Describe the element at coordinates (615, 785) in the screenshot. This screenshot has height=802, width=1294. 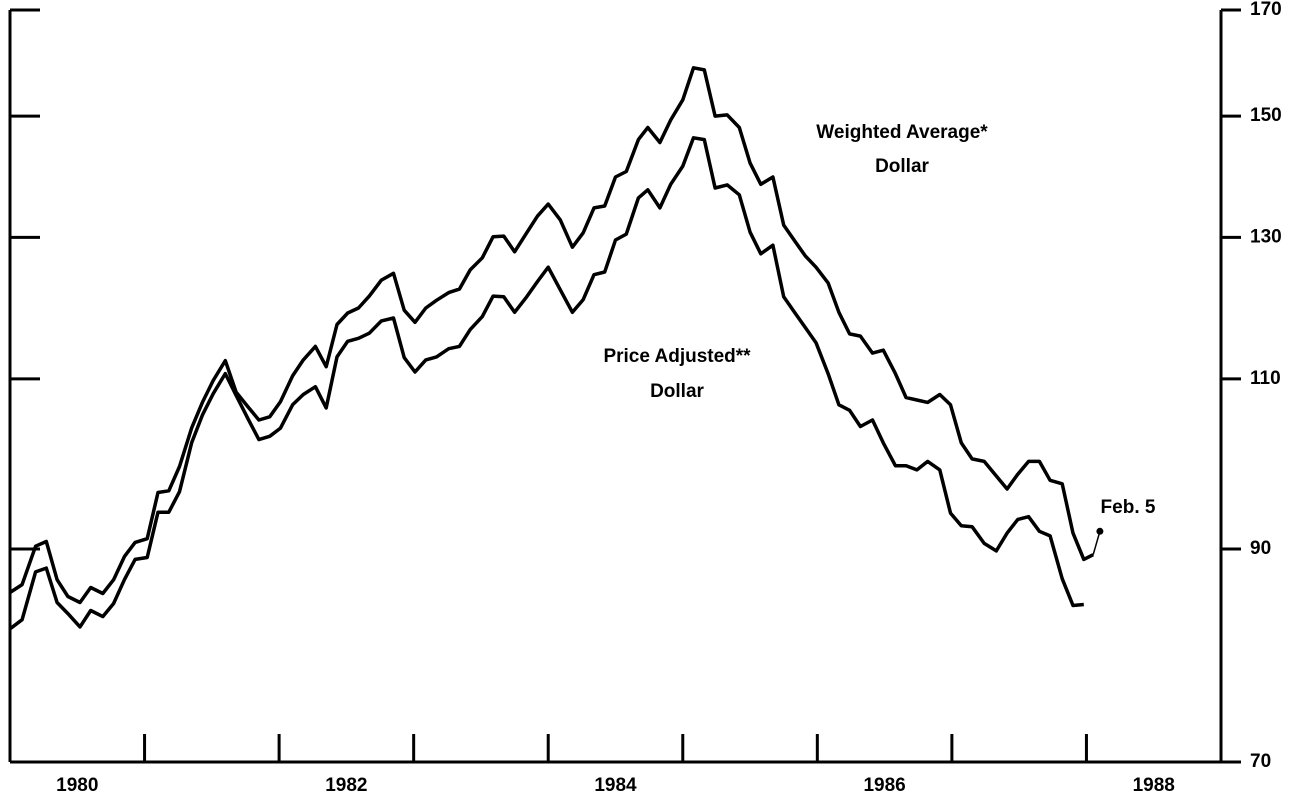
I see `x-tick-label: 1984` at that location.